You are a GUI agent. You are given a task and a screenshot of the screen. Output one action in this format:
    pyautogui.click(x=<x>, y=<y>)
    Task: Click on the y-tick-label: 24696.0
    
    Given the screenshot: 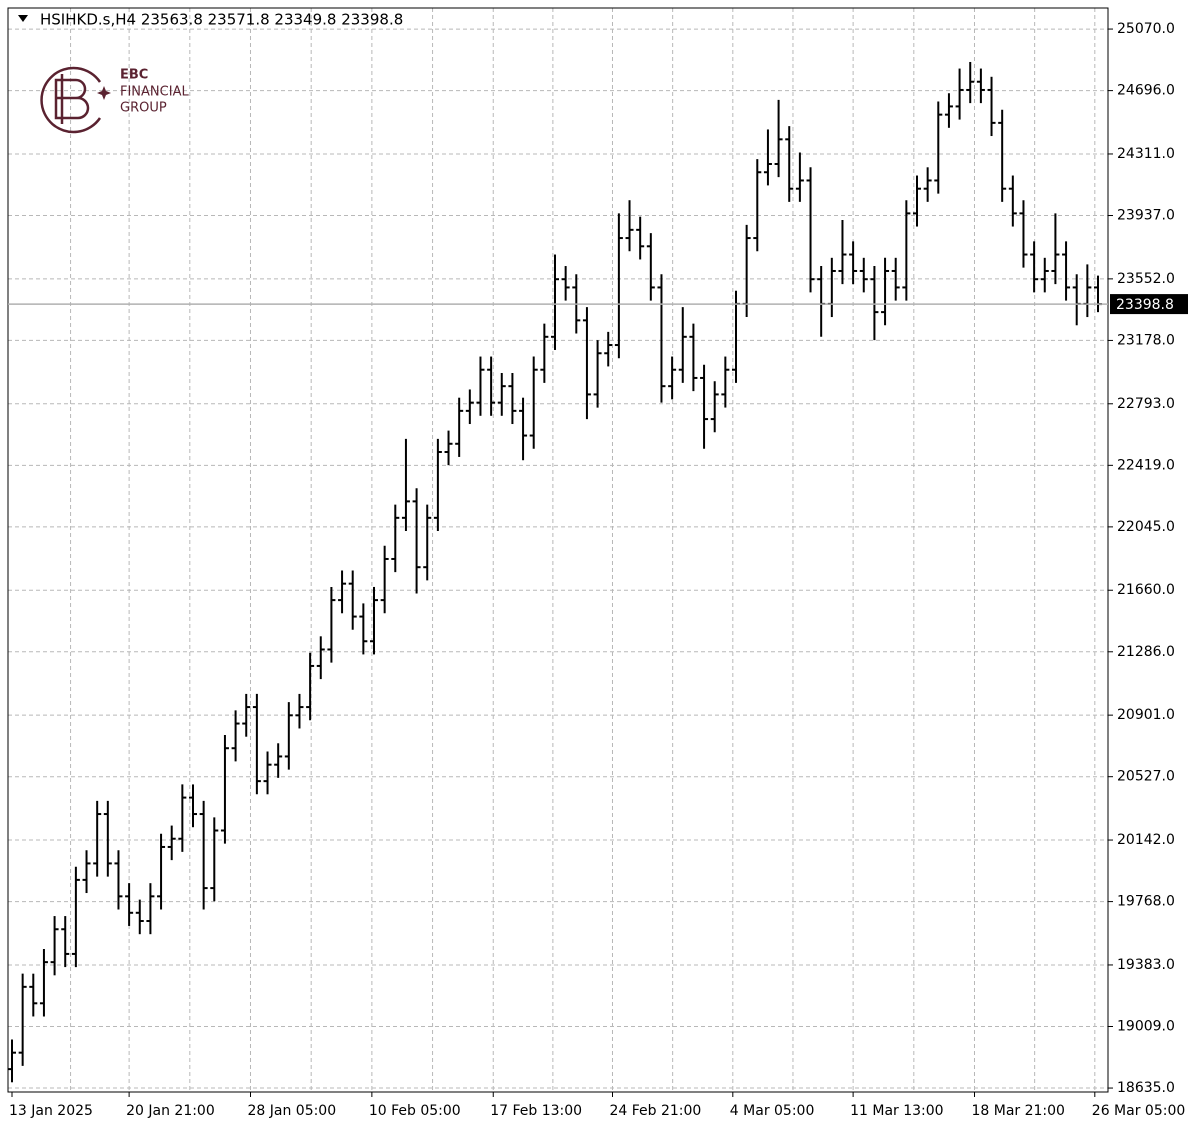 What is the action you would take?
    pyautogui.click(x=1146, y=91)
    